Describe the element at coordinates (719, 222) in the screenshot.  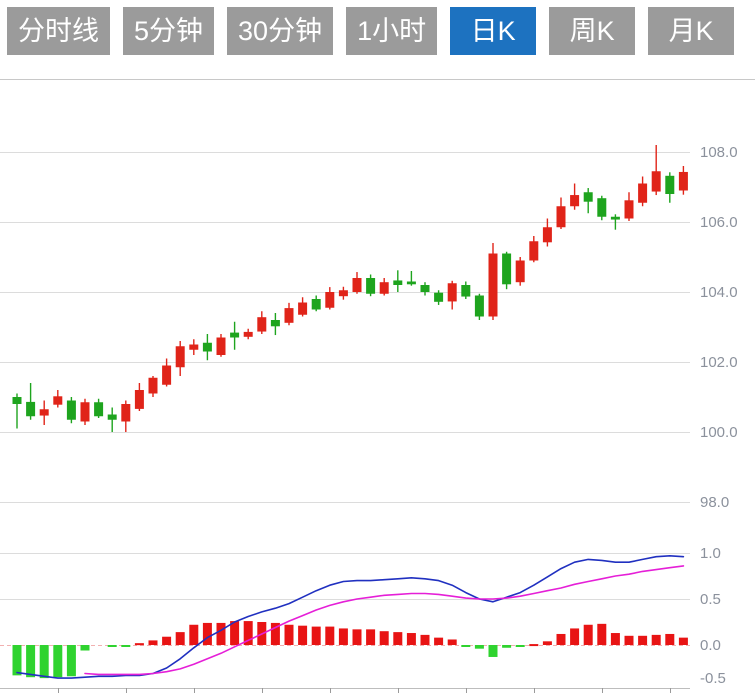
I see `price-axis-label: 106.0` at that location.